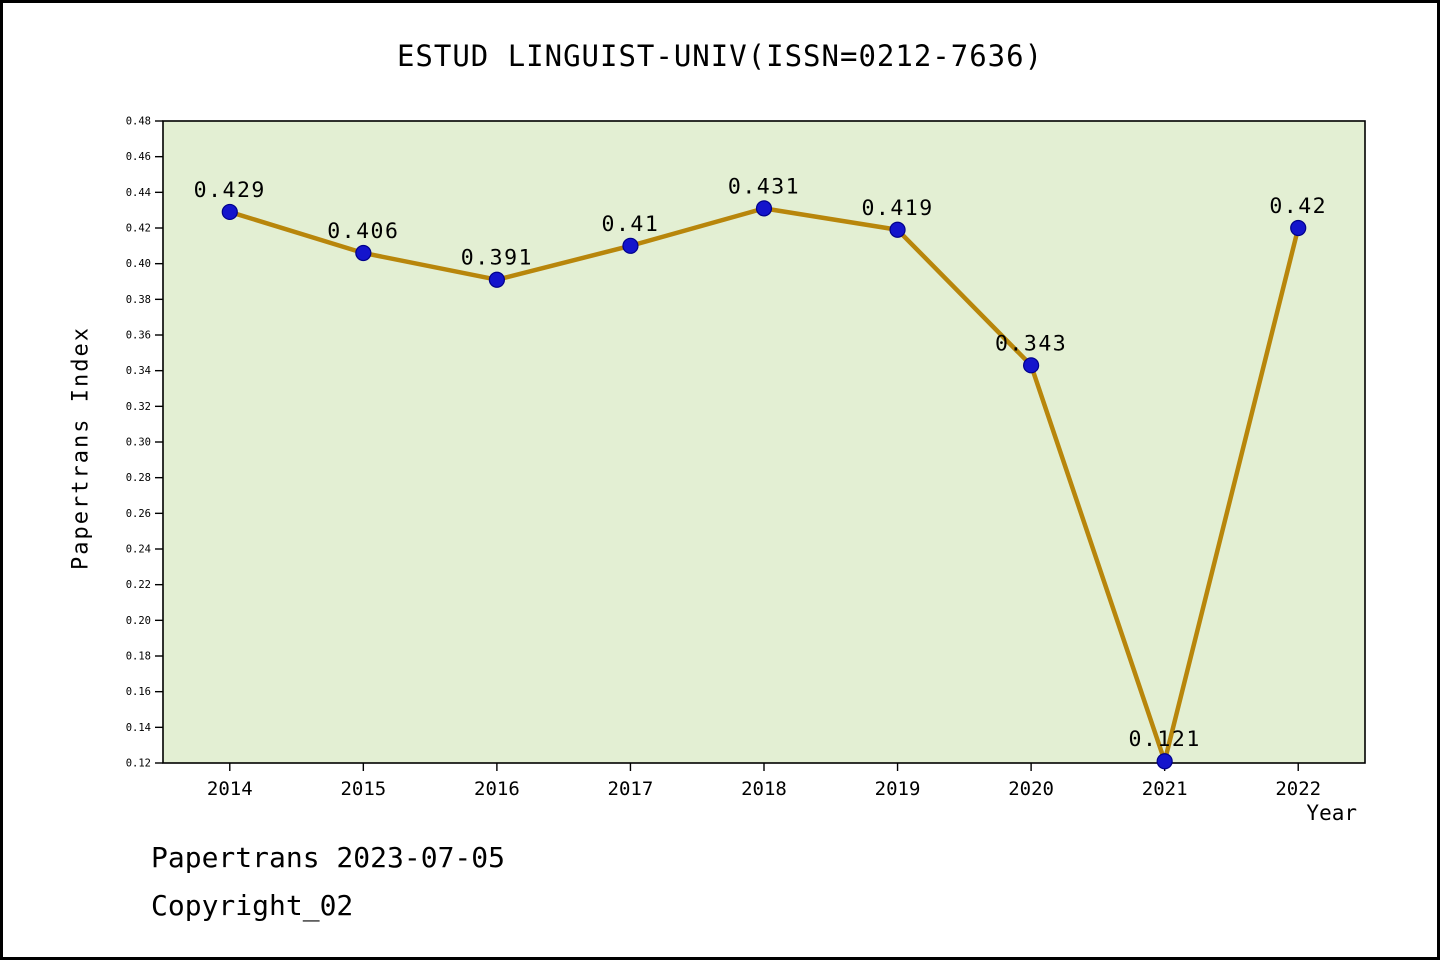  I want to click on y-tick-label: 0.22, so click(138, 585).